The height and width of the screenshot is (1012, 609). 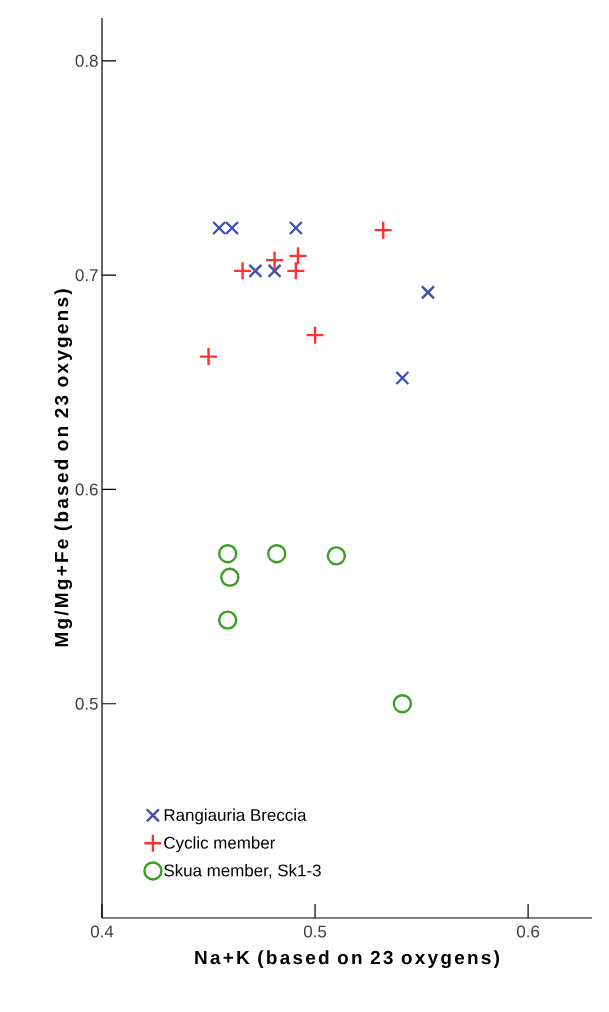 I want to click on legend-label: Skua member, Sk1-3, so click(x=242, y=871).